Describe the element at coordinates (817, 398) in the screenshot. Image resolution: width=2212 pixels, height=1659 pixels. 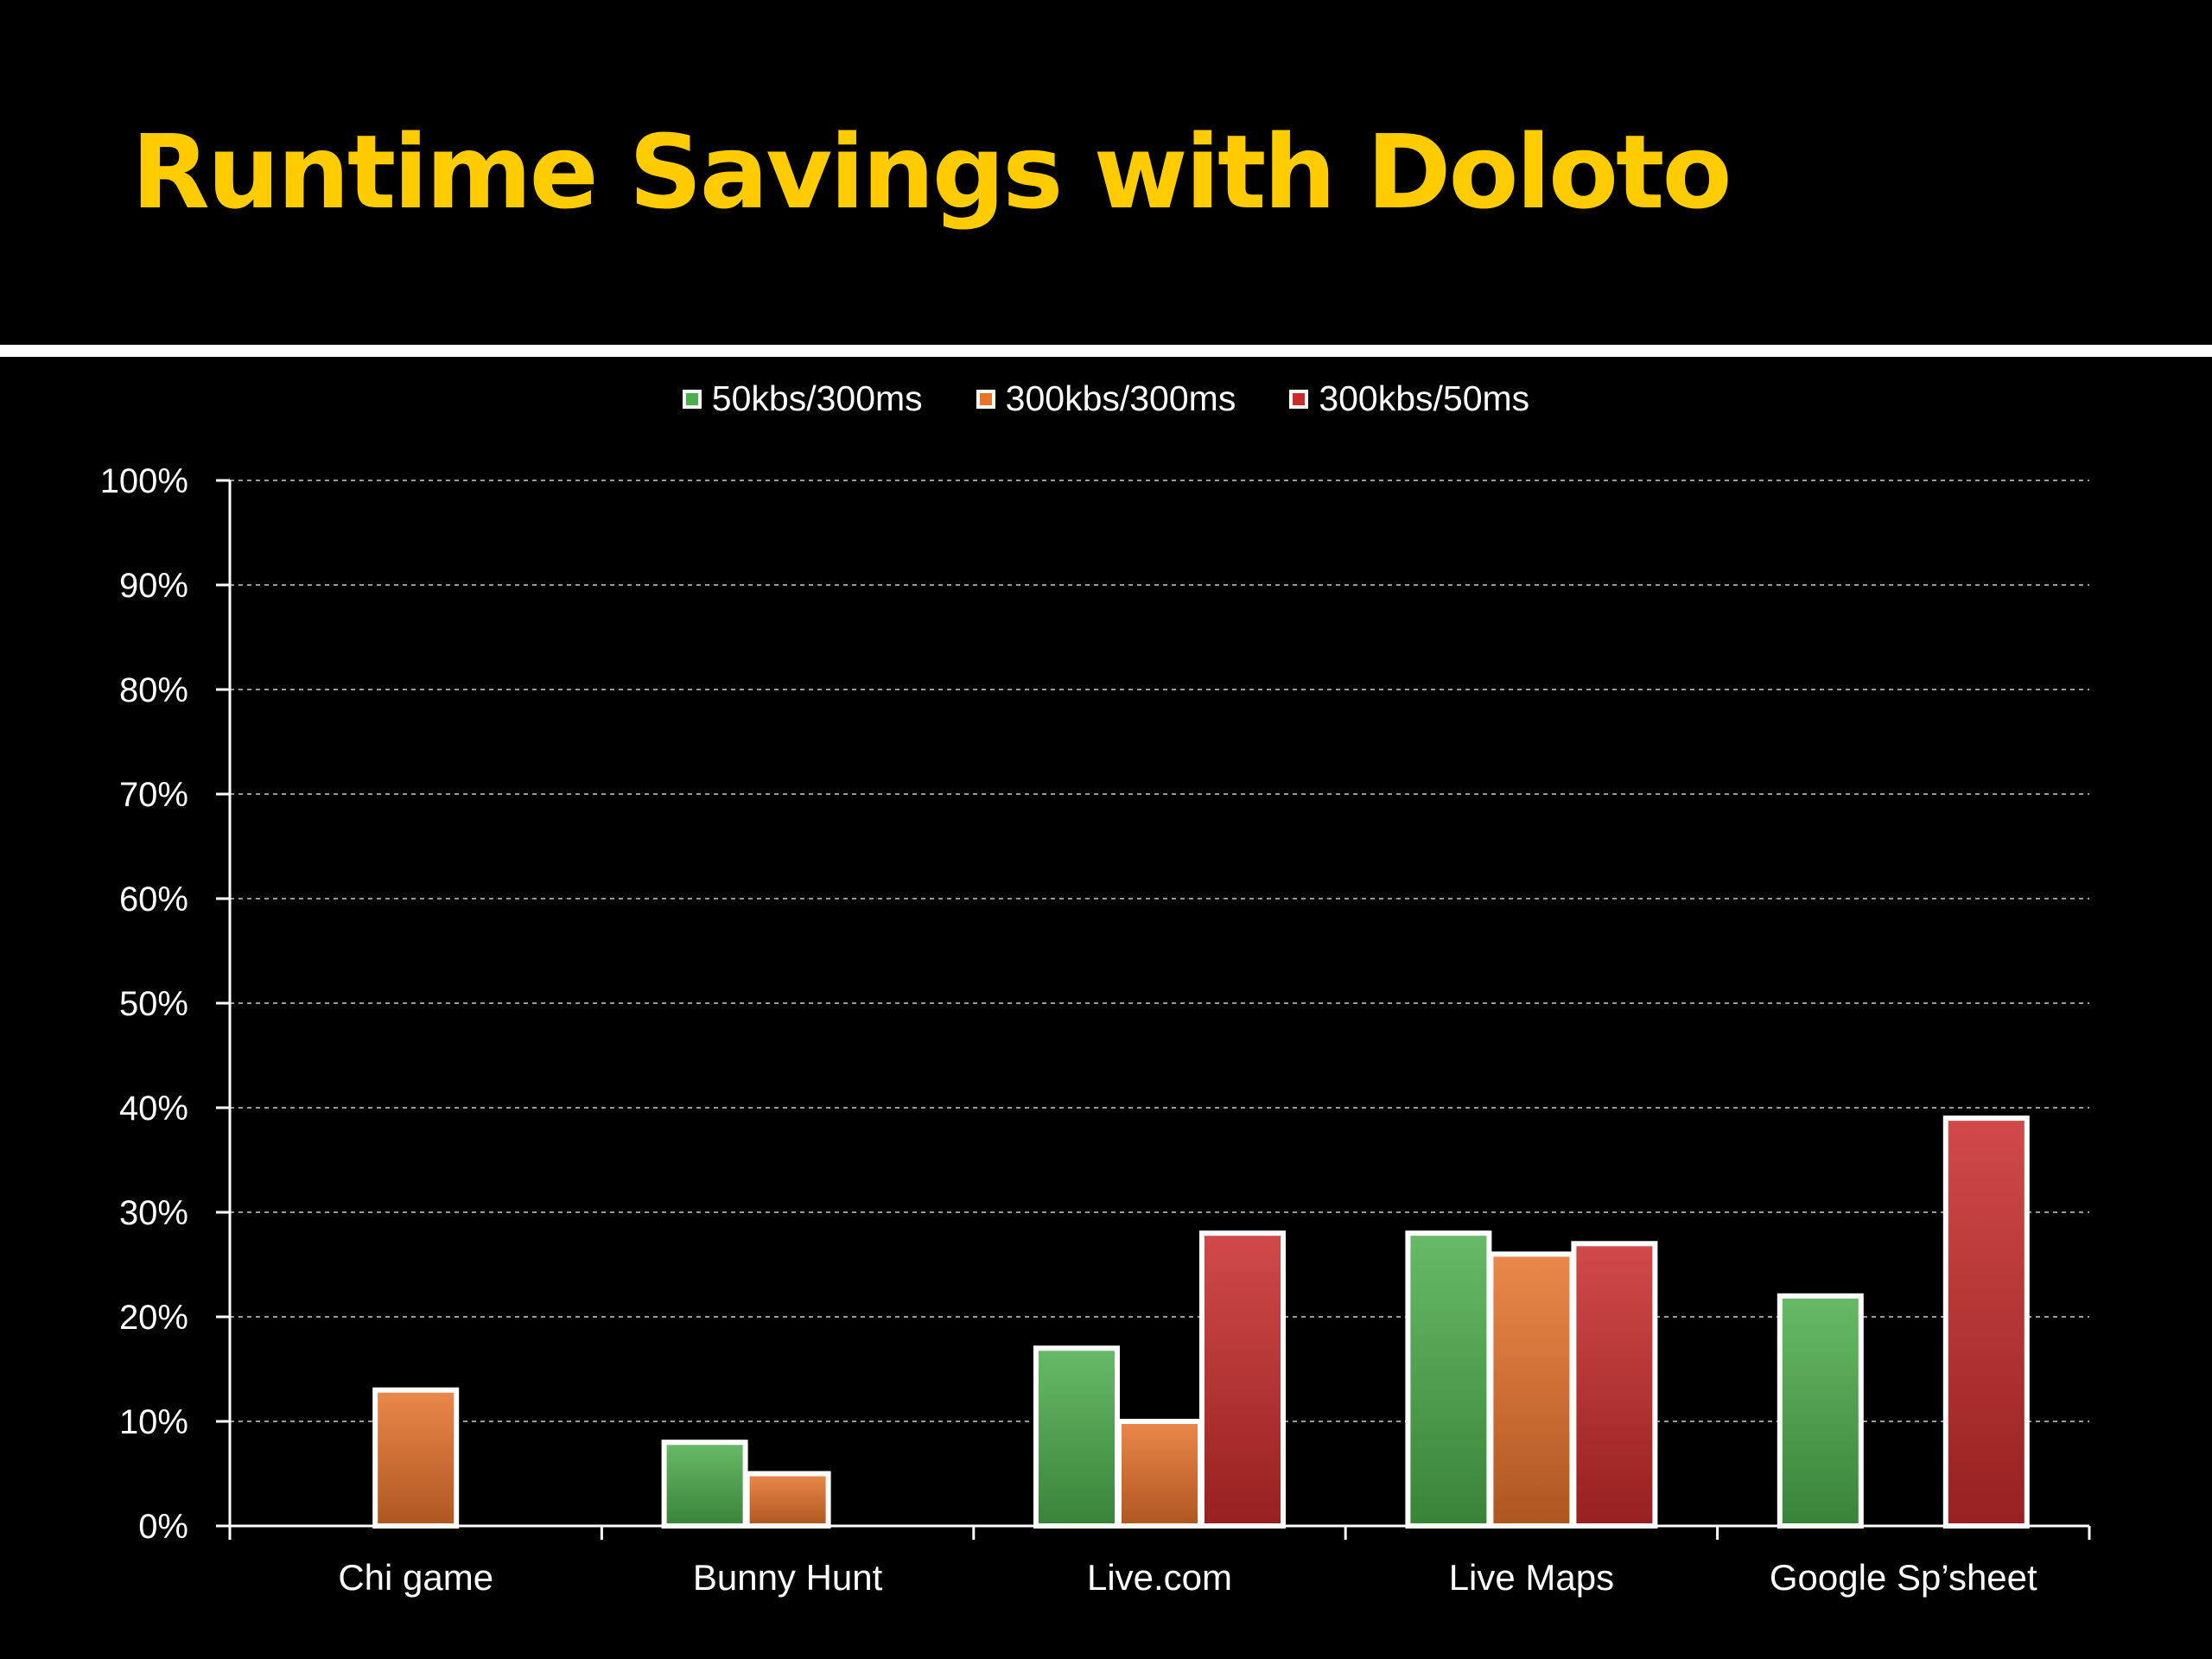
I see `legend-label: 50kbs/300ms` at that location.